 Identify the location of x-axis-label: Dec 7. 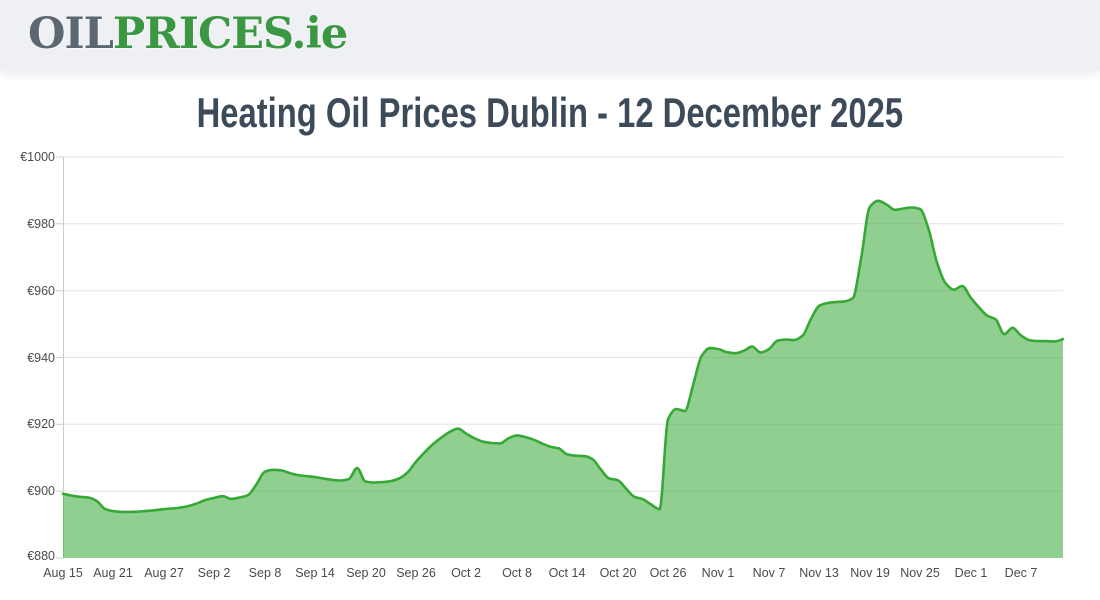
(1021, 573).